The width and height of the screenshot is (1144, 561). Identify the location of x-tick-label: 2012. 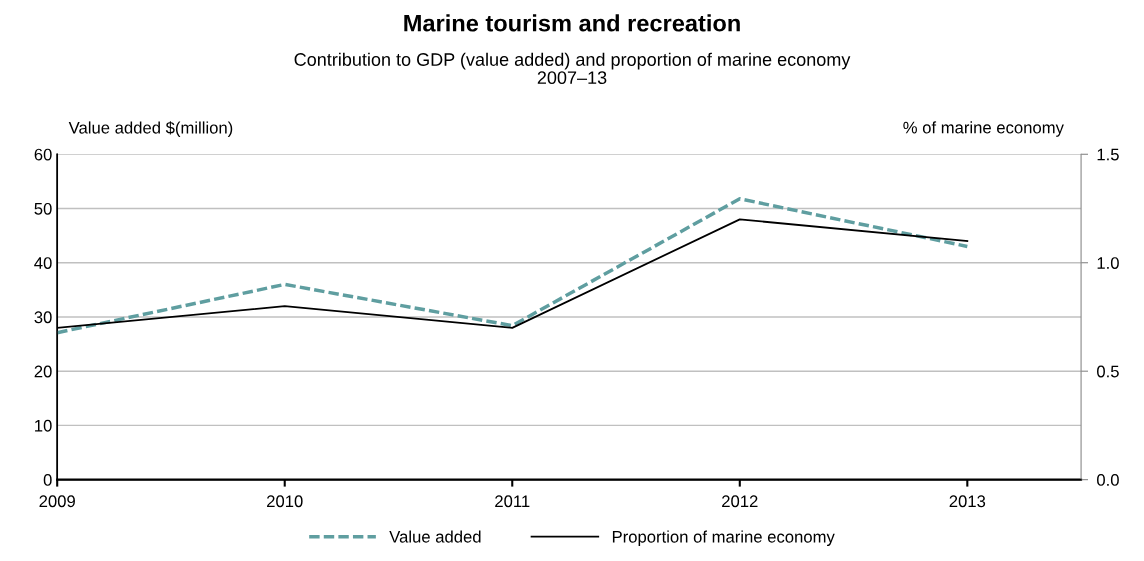
(740, 501).